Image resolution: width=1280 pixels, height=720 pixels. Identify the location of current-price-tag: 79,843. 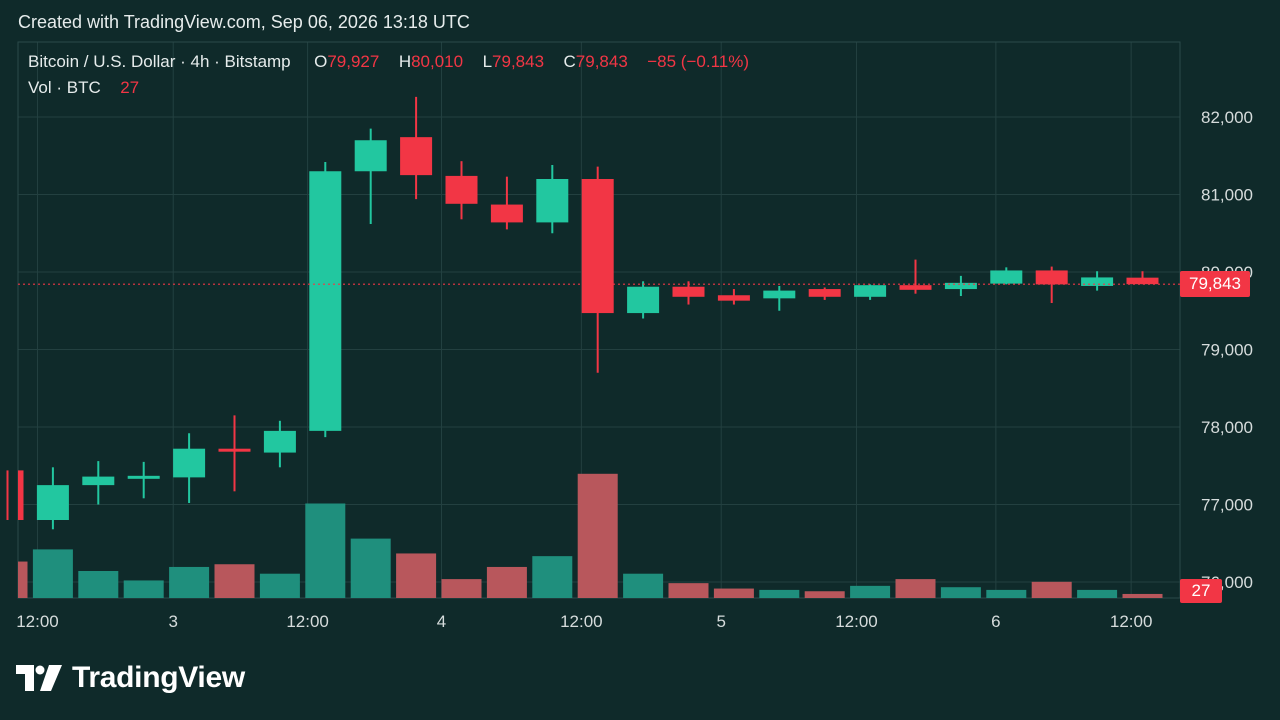
(1215, 284).